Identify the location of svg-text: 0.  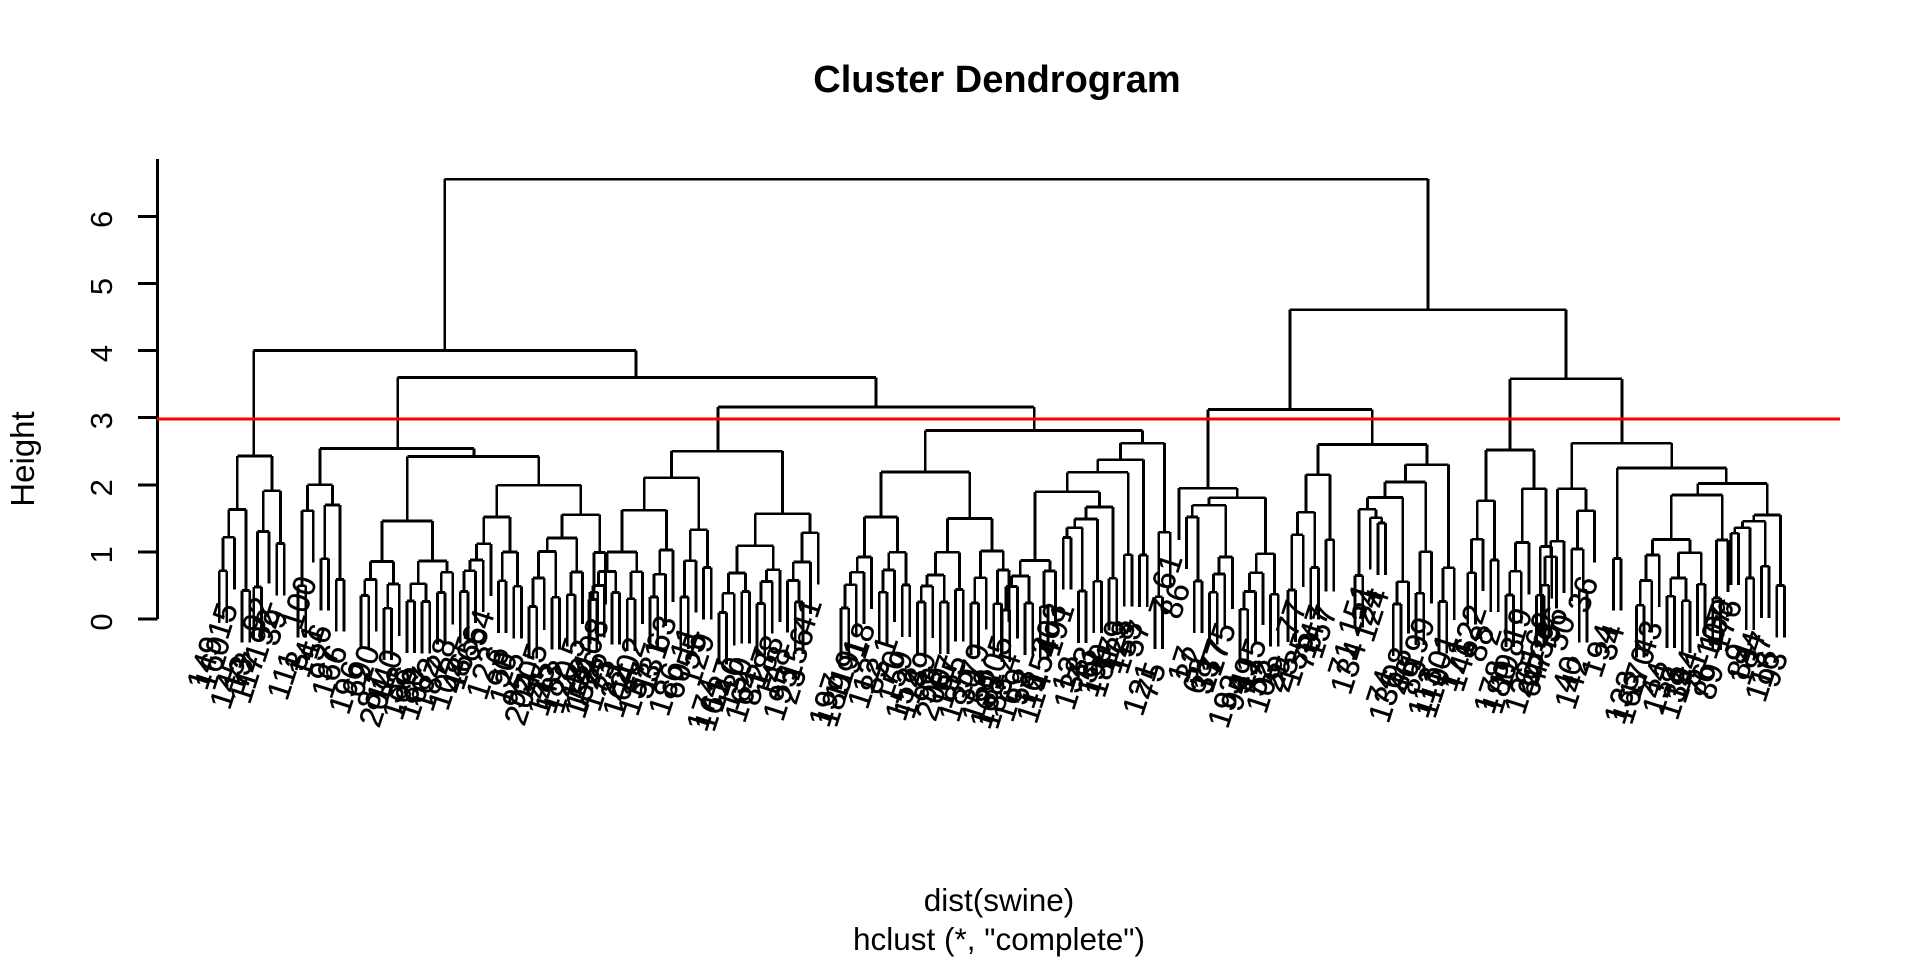
(101, 621).